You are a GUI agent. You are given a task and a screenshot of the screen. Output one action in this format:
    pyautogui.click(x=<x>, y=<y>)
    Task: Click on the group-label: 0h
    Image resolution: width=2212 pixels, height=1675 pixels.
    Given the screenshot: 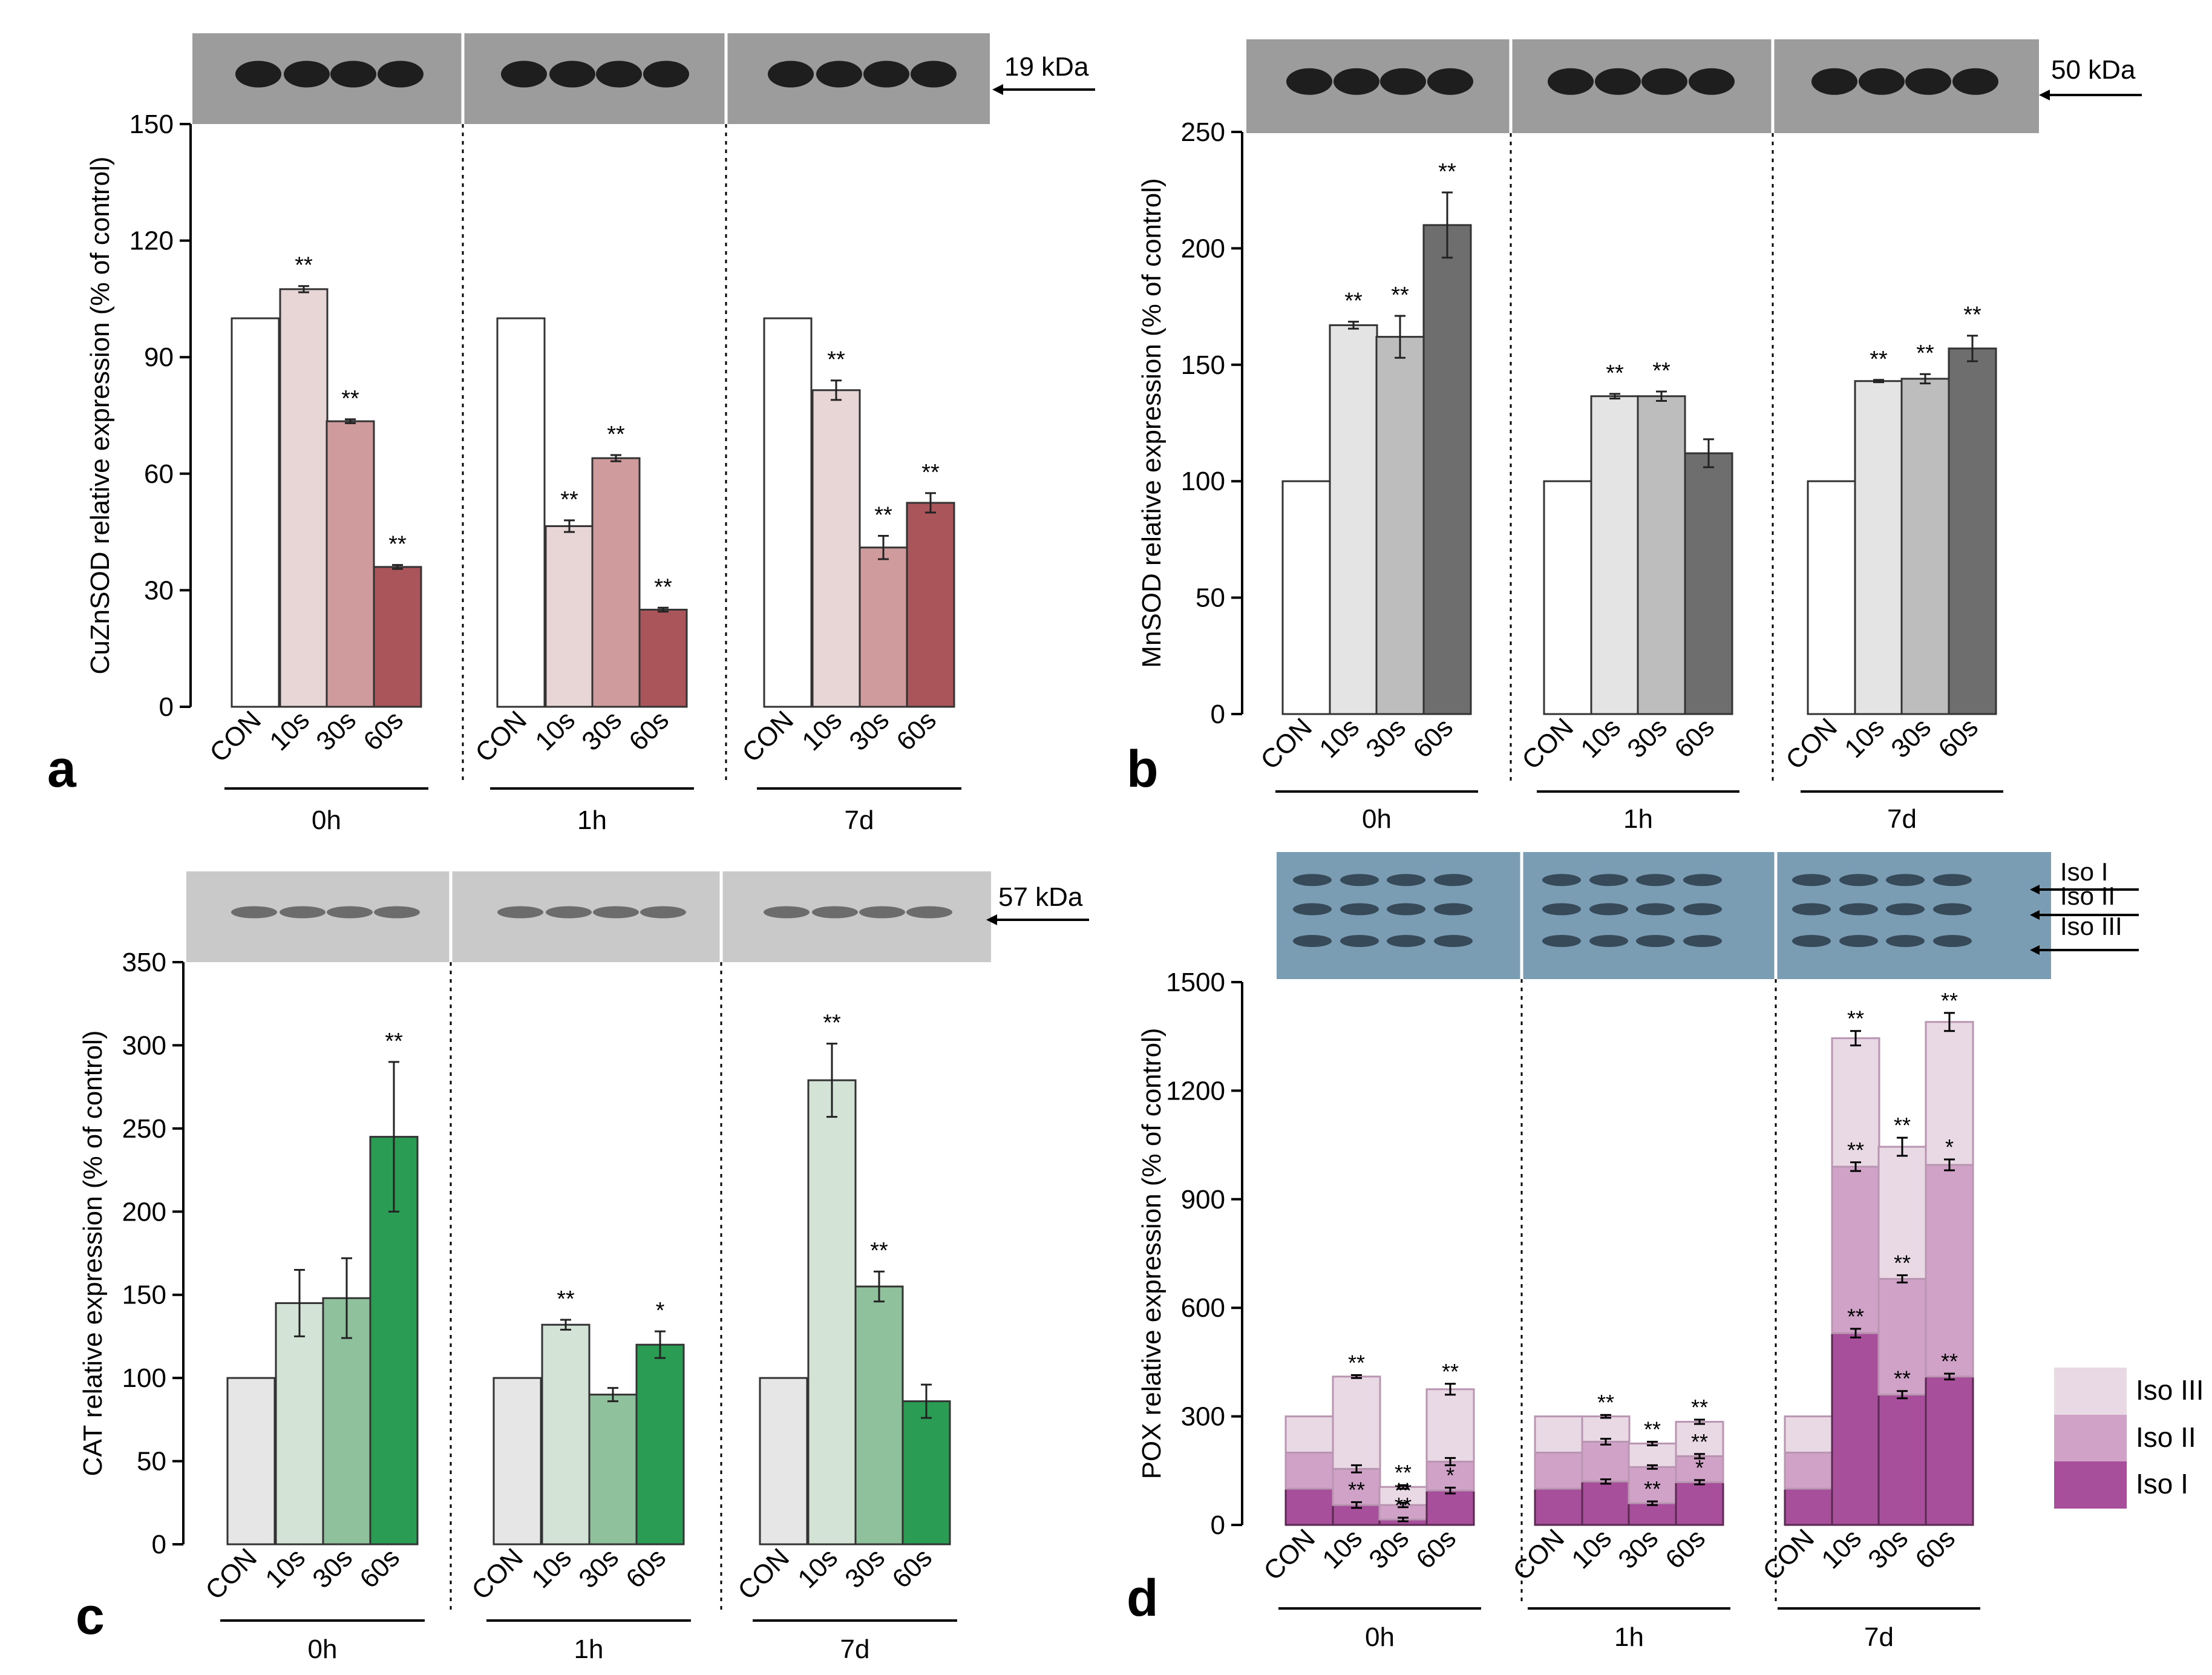 What is the action you would take?
    pyautogui.click(x=1380, y=1637)
    